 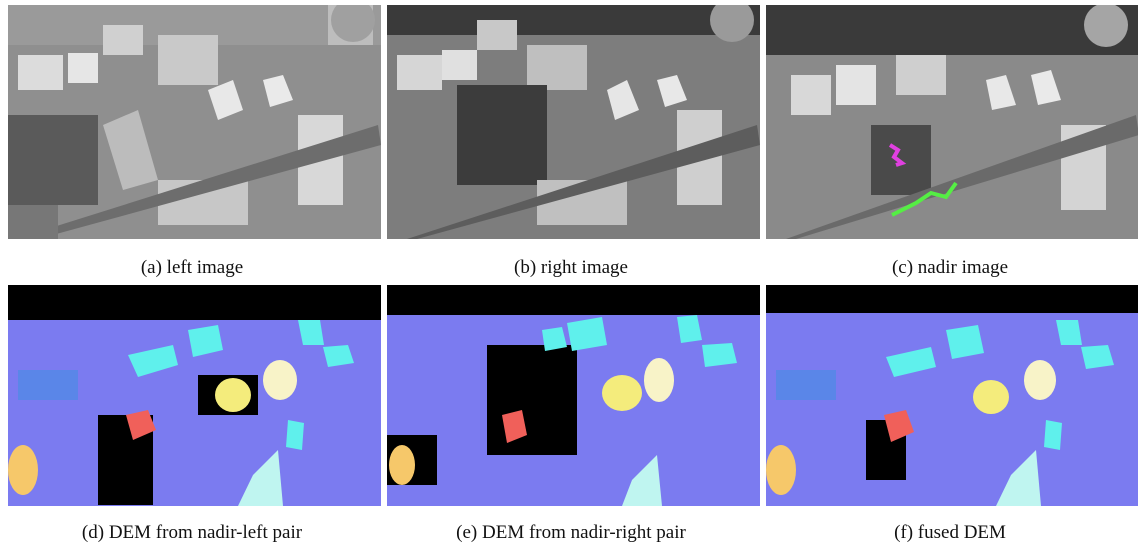 I want to click on caption-dem-nadir-right: (e) DEM from nadir-right pair, so click(x=571, y=532).